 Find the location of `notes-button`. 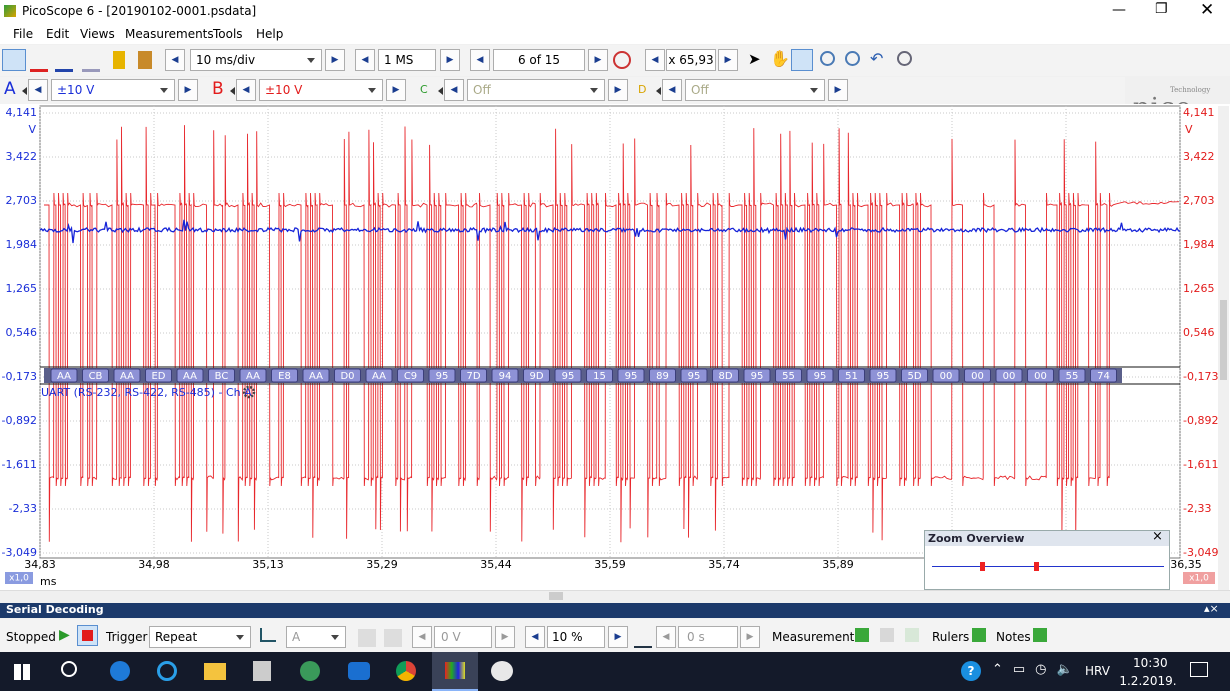

notes-button is located at coordinates (1040, 635).